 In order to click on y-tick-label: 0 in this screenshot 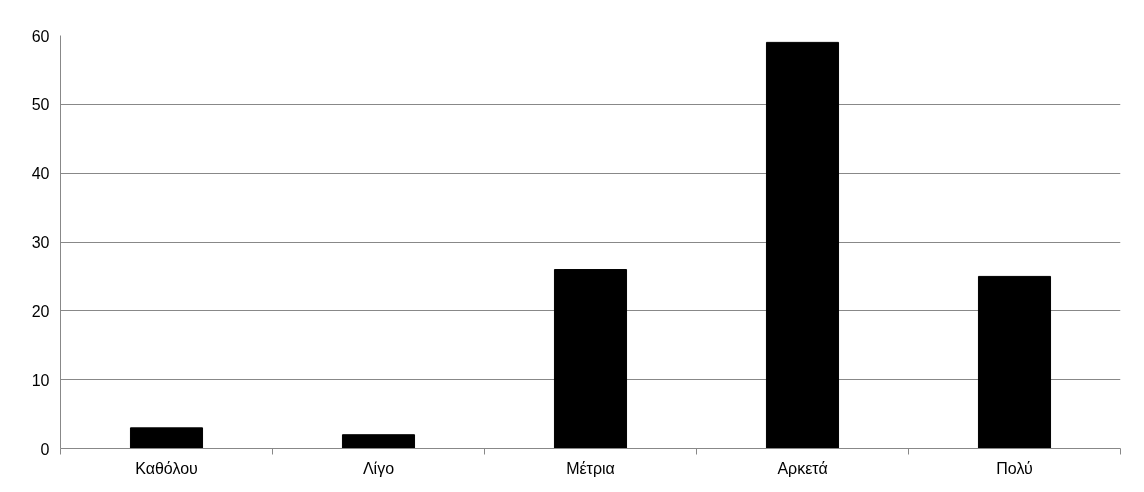, I will do `click(45, 449)`.